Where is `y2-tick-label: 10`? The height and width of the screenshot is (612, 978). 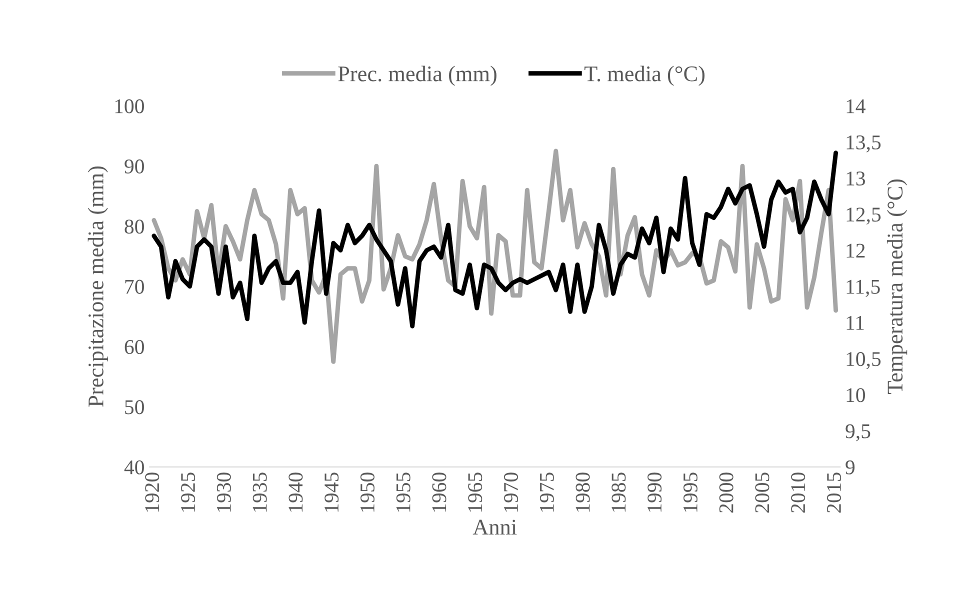 y2-tick-label: 10 is located at coordinates (855, 395).